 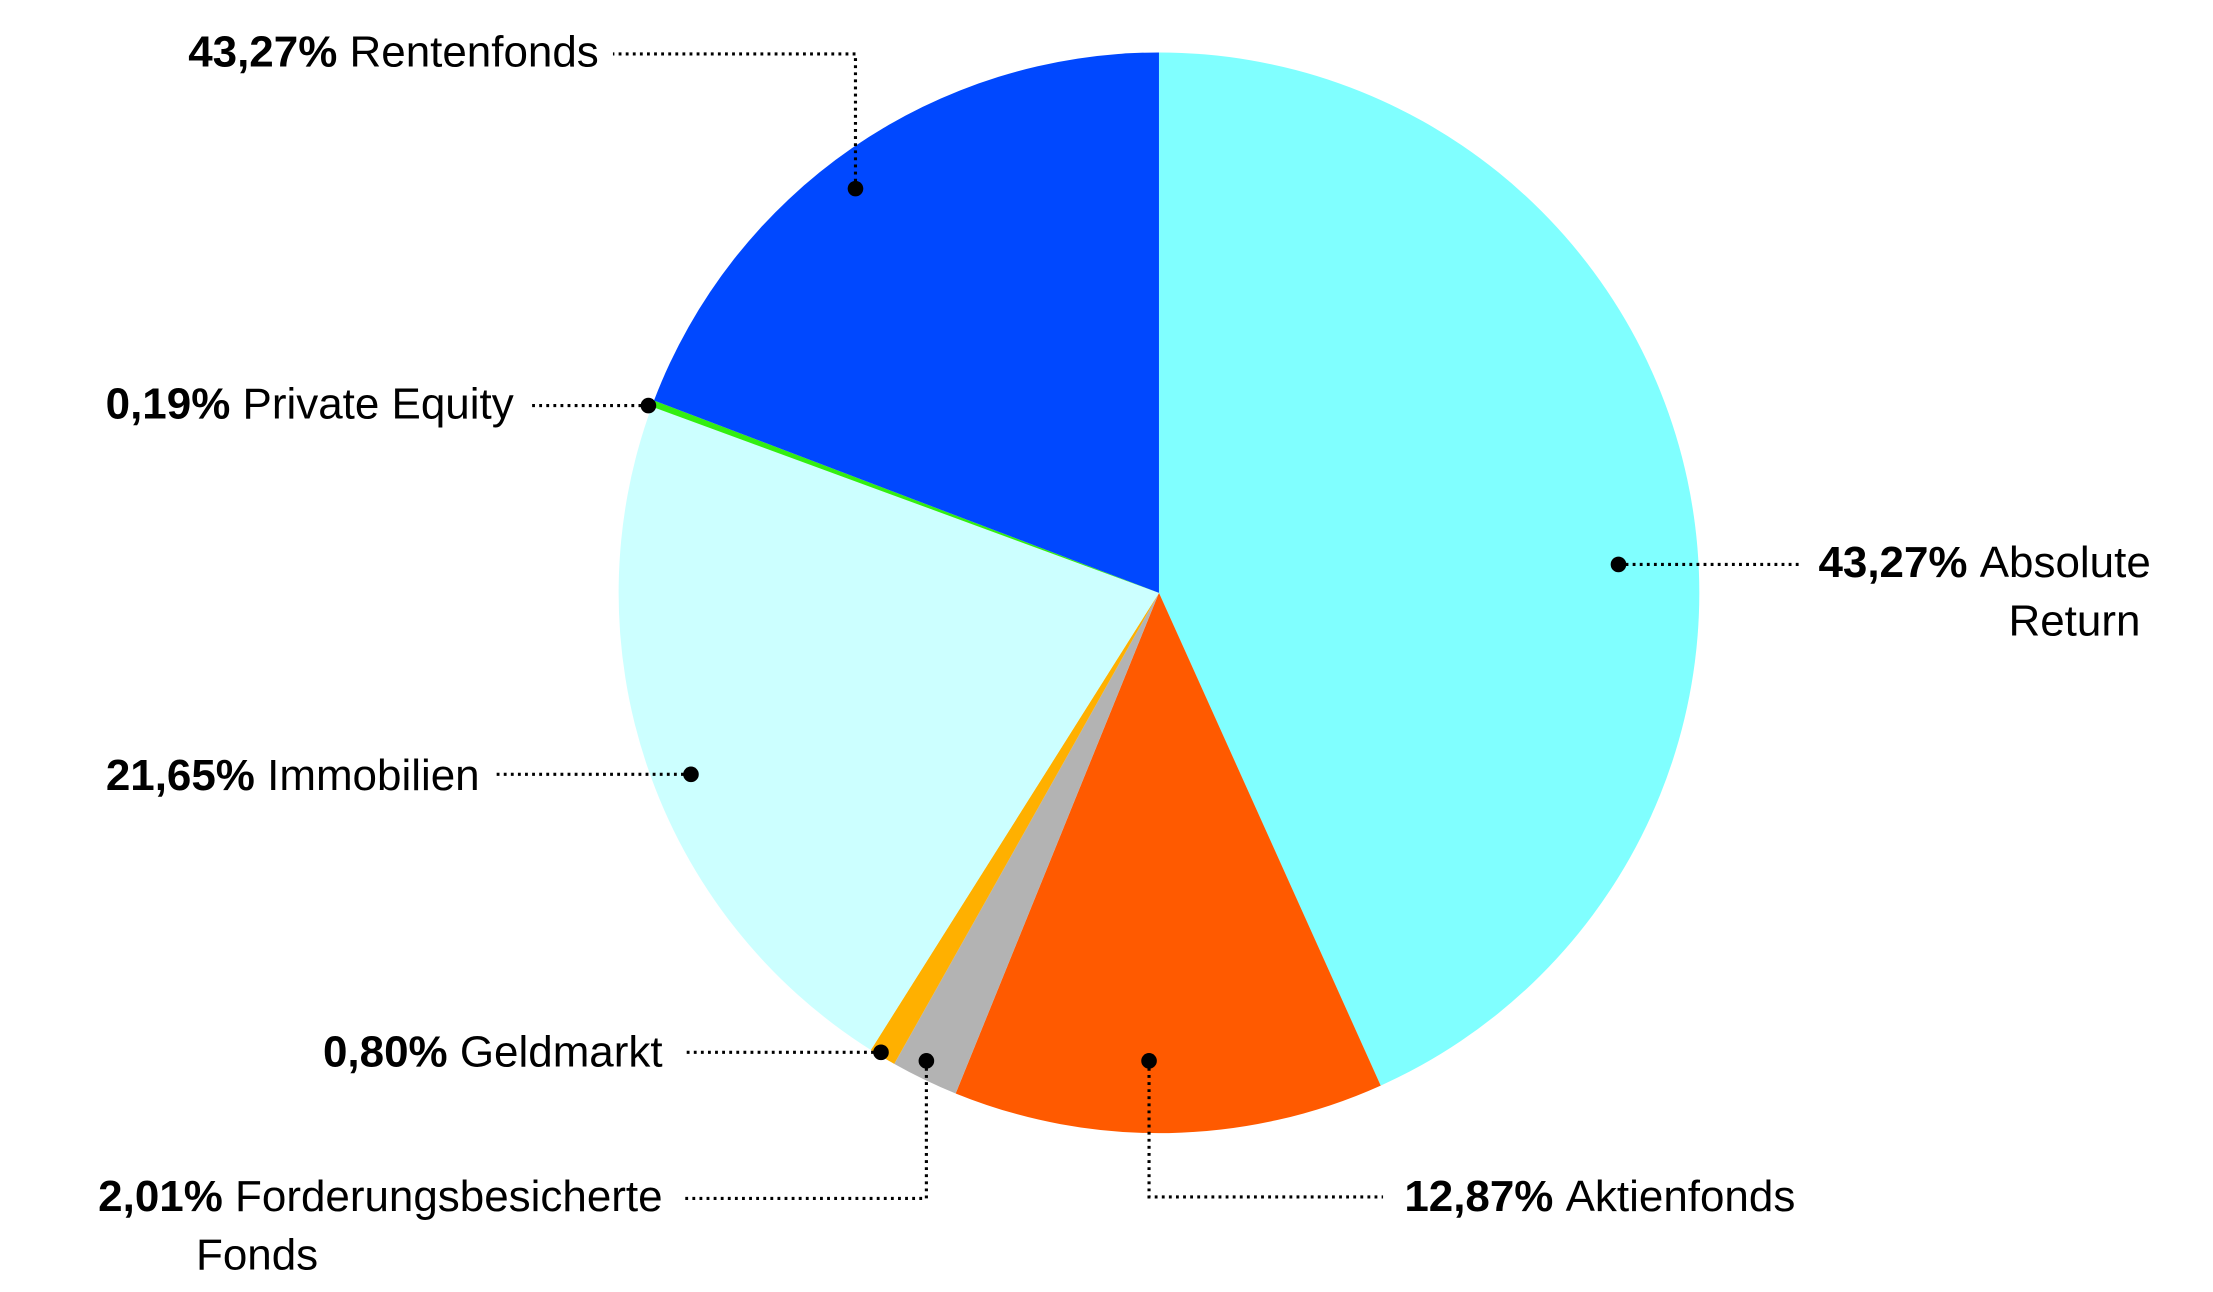 What do you see at coordinates (906, 322) in the screenshot?
I see `slice-rentenfonds` at bounding box center [906, 322].